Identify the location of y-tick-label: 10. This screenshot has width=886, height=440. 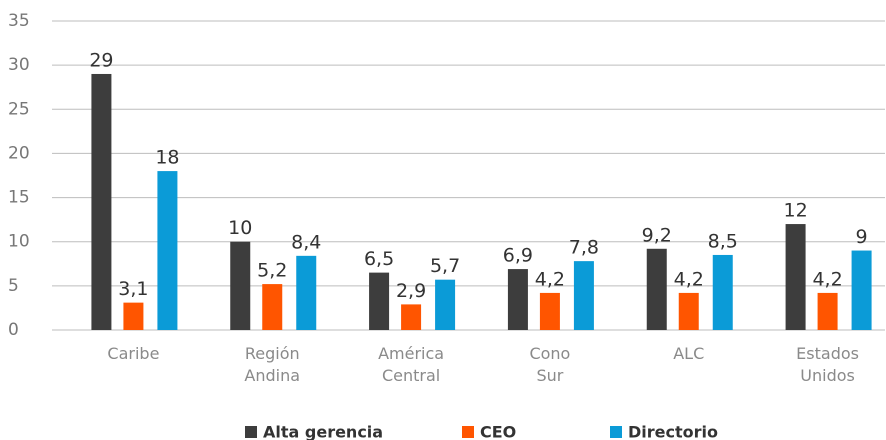
(19, 242).